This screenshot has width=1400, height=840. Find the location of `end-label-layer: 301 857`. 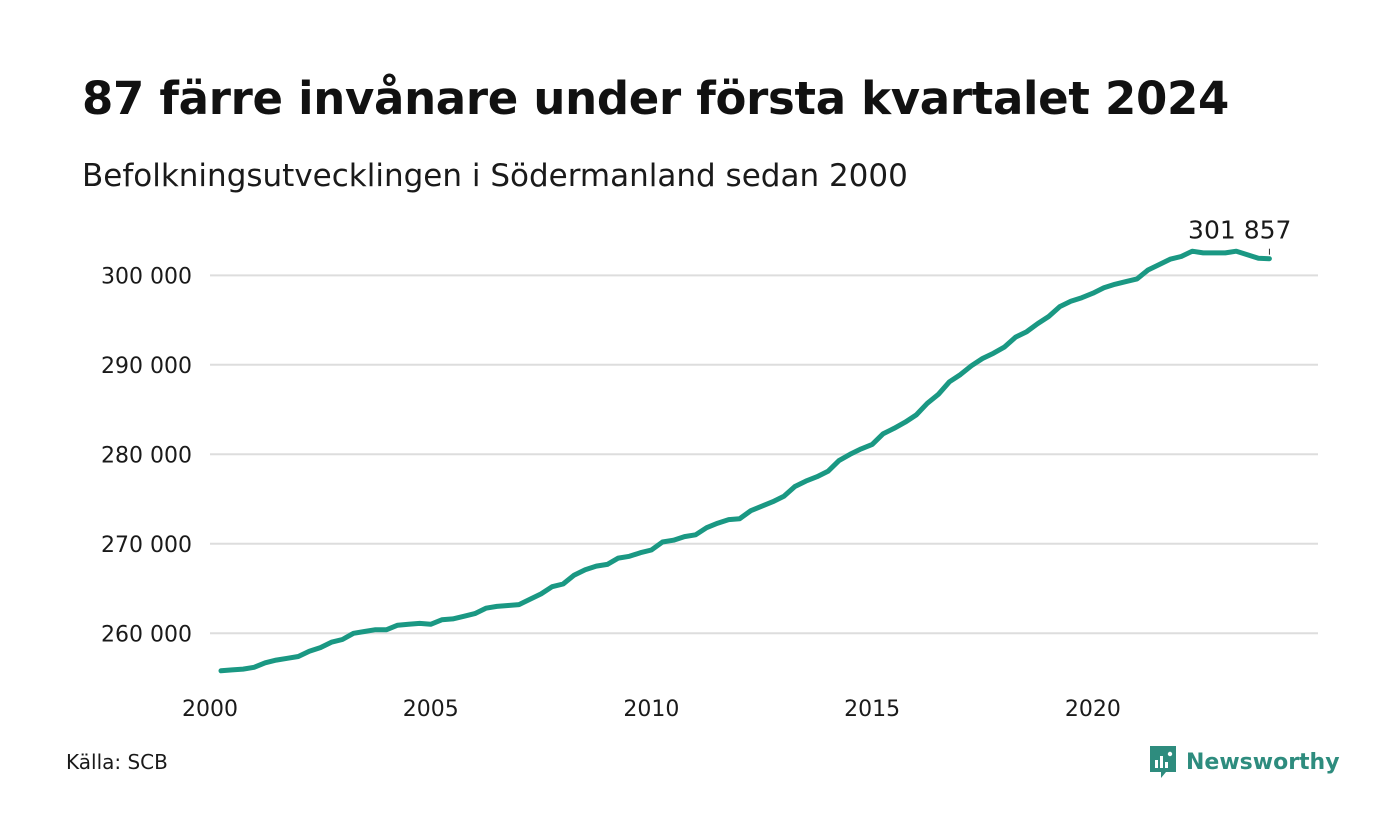

end-label-layer: 301 857 is located at coordinates (1239, 235).